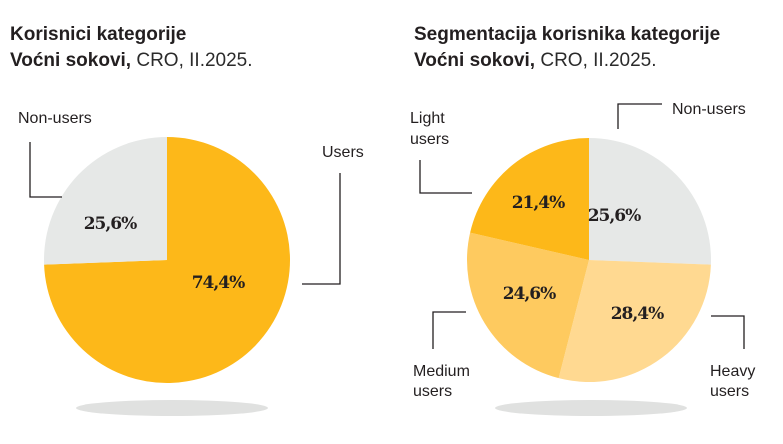 This screenshot has height=444, width=783. I want to click on right-title-region-date: CRO, II.2025., so click(596, 60).